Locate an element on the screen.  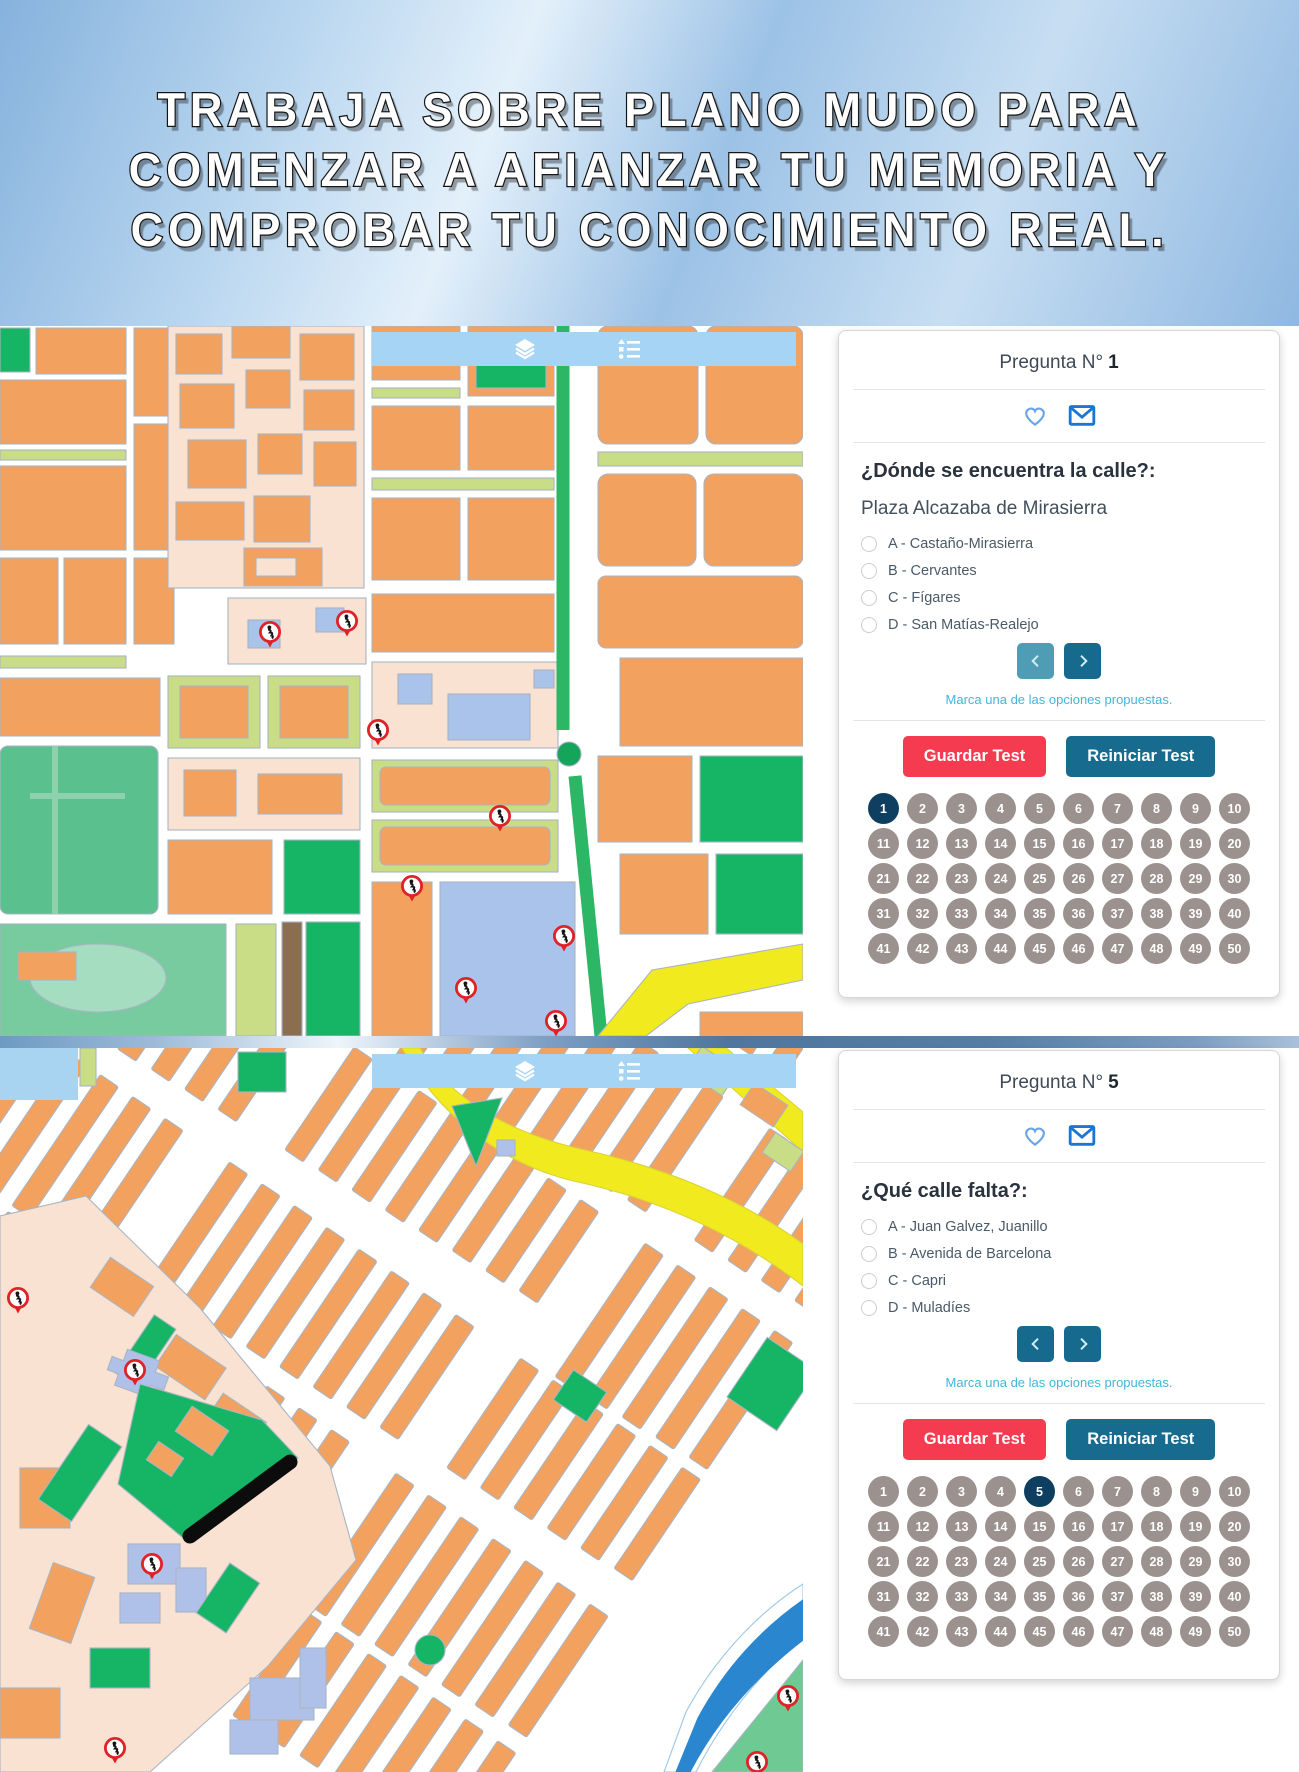
question-number-button: 16 is located at coordinates (1078, 843).